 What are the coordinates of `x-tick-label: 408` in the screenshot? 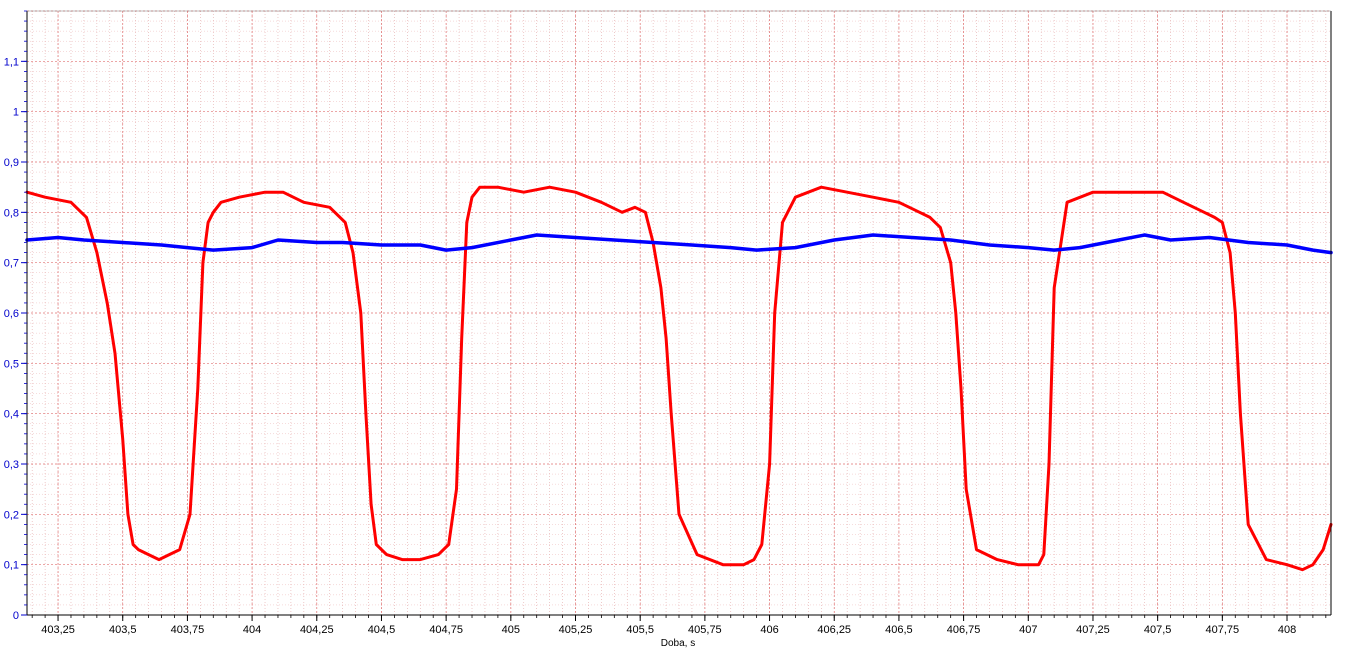 It's located at (1287, 630).